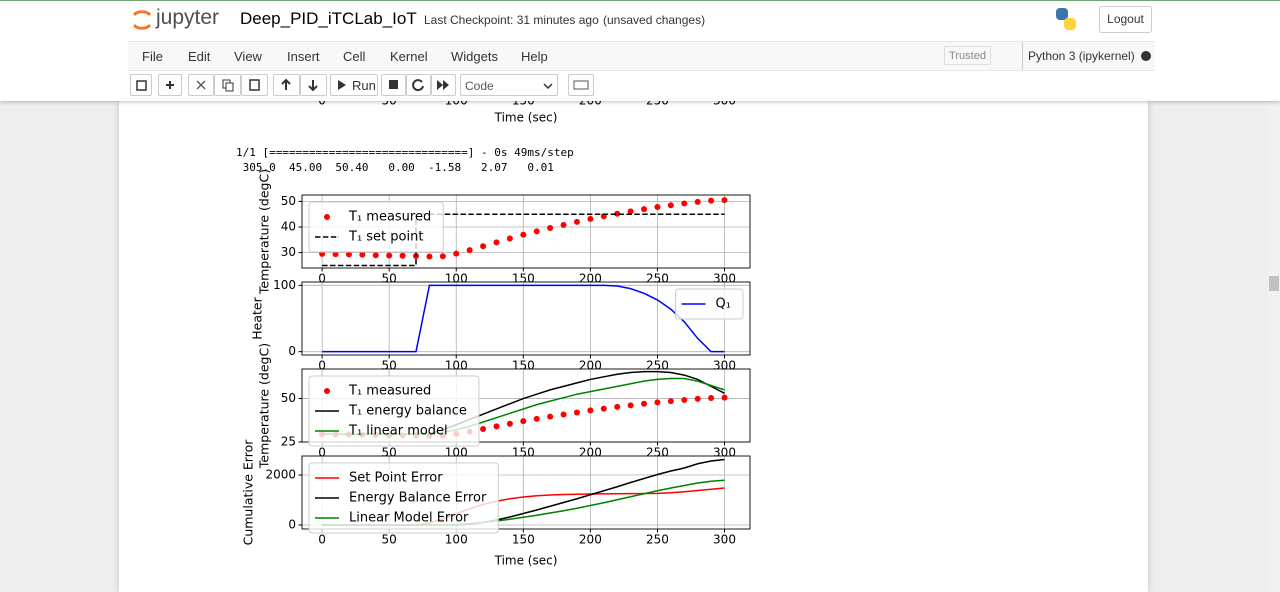 The width and height of the screenshot is (1280, 592). I want to click on copy-button, so click(227, 85).